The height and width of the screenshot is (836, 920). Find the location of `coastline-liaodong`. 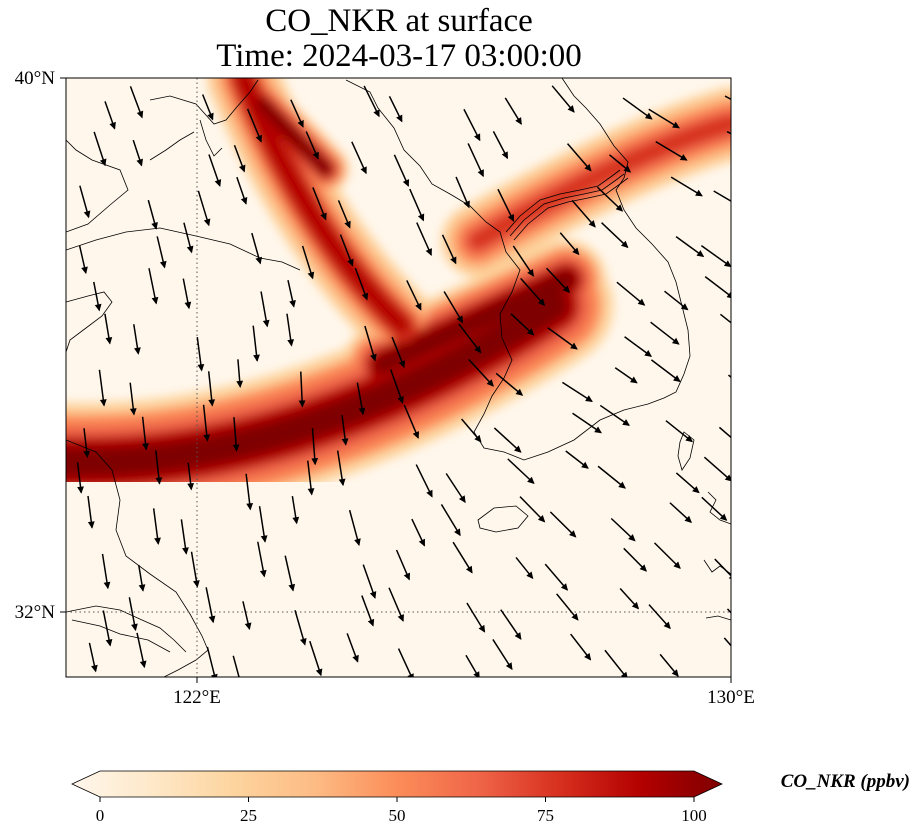

coastline-liaodong is located at coordinates (204, 120).